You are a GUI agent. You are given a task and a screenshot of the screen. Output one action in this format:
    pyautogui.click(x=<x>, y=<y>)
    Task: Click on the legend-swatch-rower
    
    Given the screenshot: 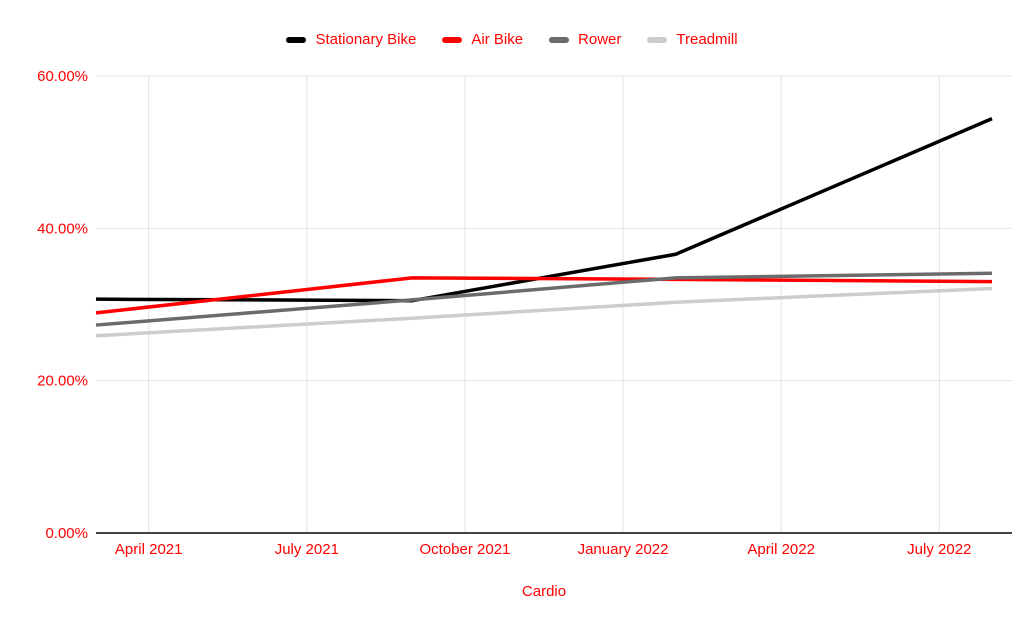 What is the action you would take?
    pyautogui.click(x=559, y=40)
    